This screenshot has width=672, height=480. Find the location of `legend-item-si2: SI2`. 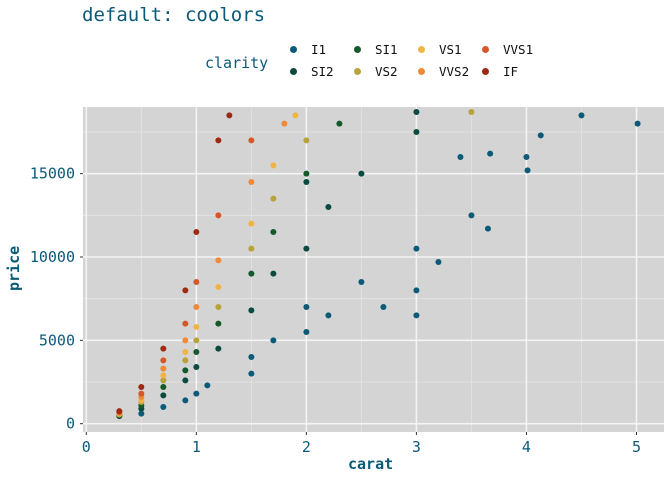

legend-item-si2: SI2 is located at coordinates (312, 71).